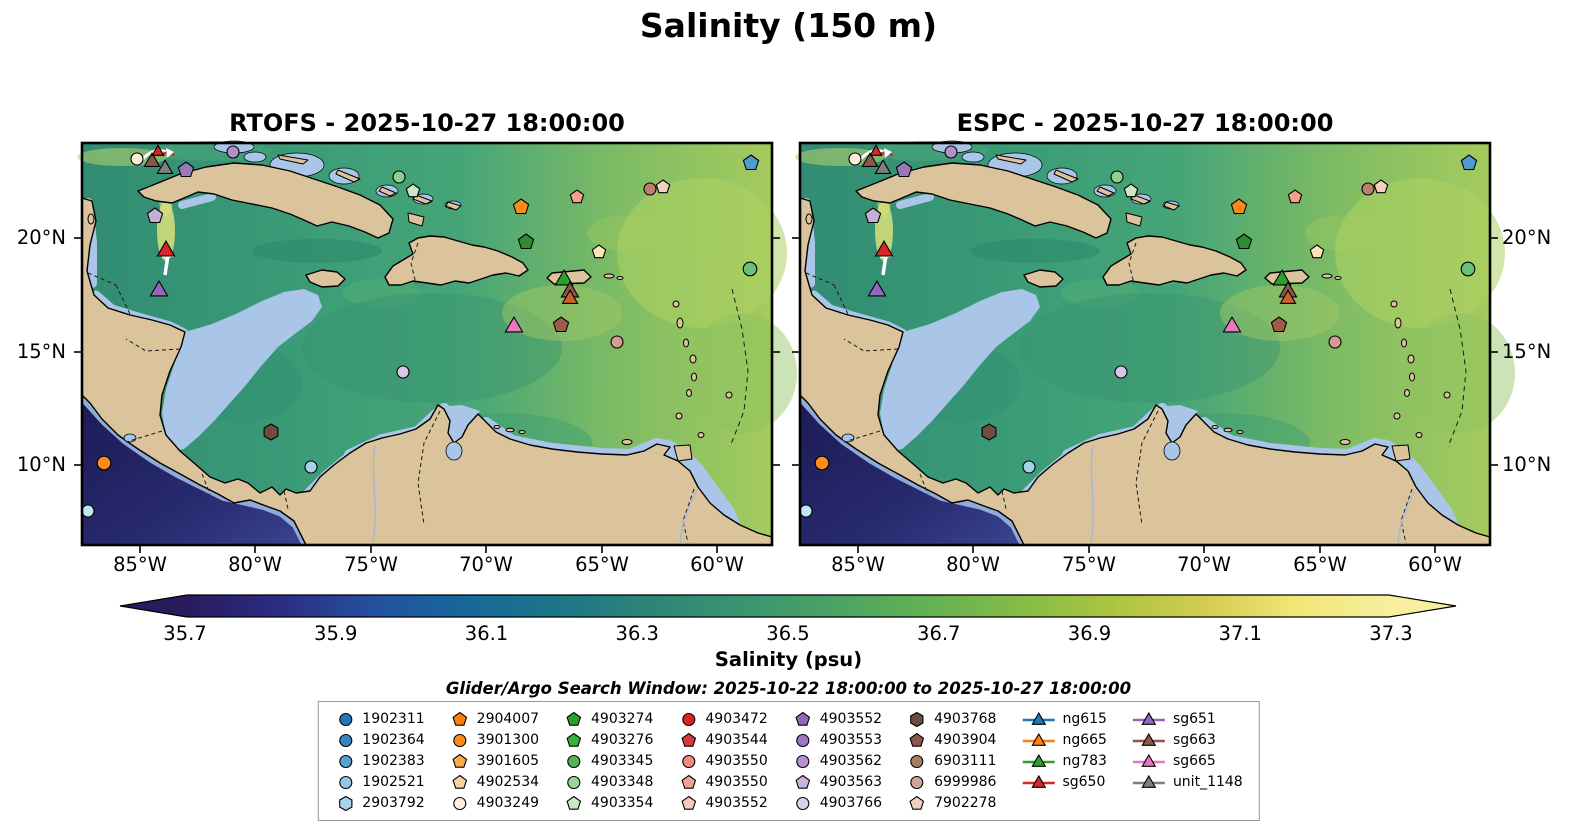 The width and height of the screenshot is (1577, 828). I want to click on legend-item: 4903345, so click(608, 761).